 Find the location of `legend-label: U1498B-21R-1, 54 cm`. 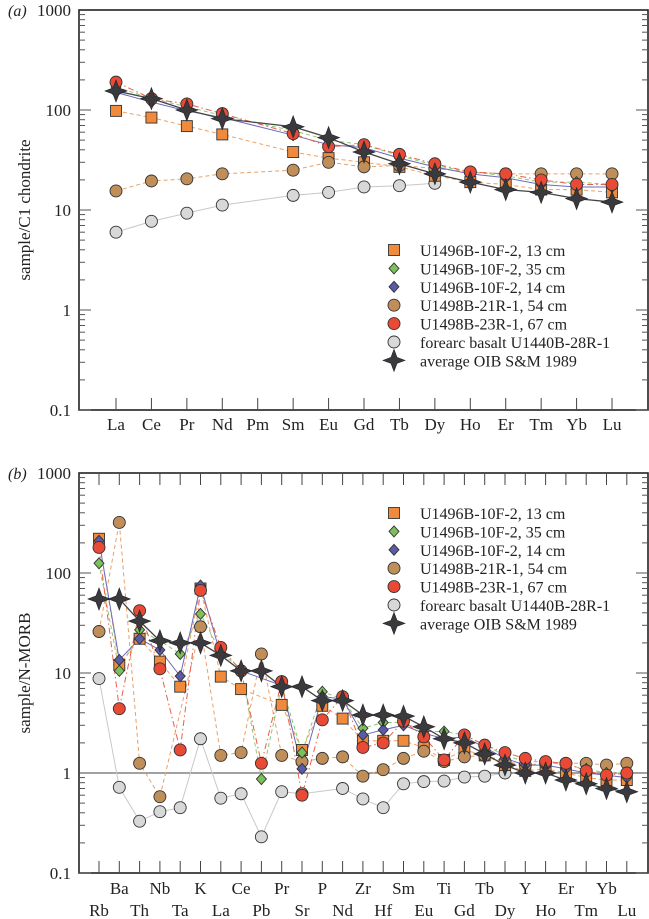

legend-label: U1498B-21R-1, 54 cm is located at coordinates (494, 569).